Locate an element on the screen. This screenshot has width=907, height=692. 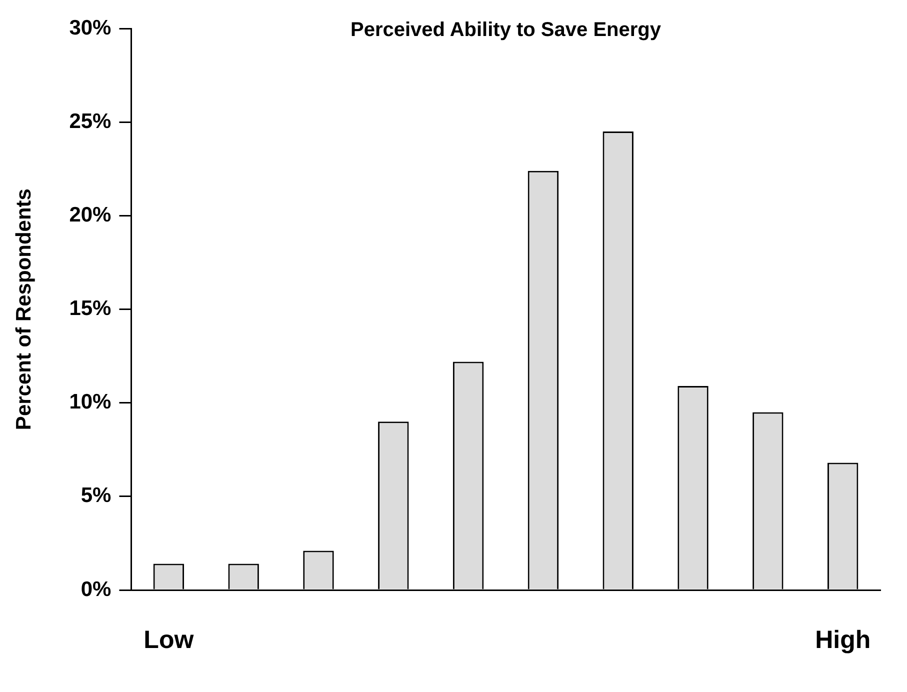
y-tick-label: 15% is located at coordinates (90, 308).